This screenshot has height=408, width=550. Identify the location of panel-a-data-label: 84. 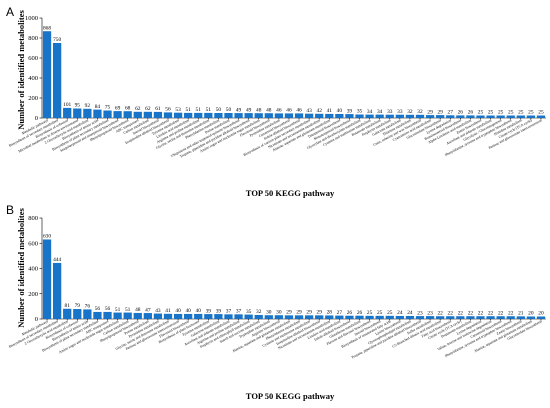
(98, 107).